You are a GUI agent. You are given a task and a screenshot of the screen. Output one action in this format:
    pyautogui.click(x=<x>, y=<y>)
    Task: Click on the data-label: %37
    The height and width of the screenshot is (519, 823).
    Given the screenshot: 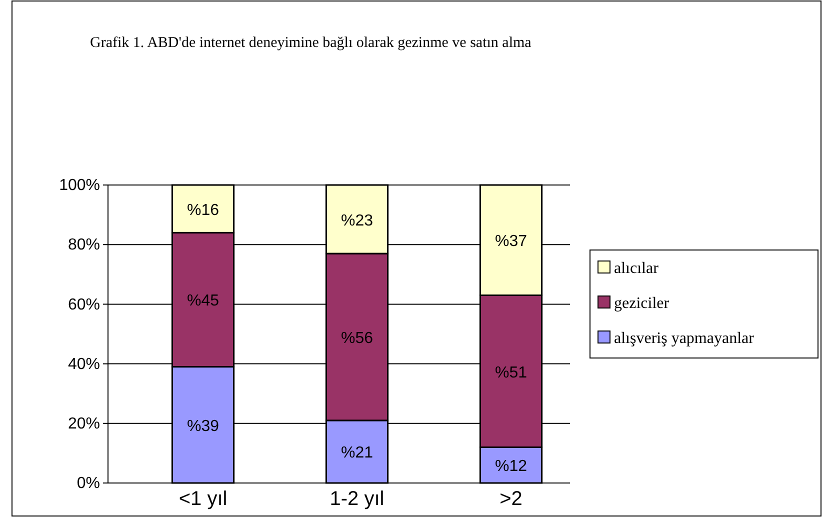 What is the action you would take?
    pyautogui.click(x=511, y=241)
    